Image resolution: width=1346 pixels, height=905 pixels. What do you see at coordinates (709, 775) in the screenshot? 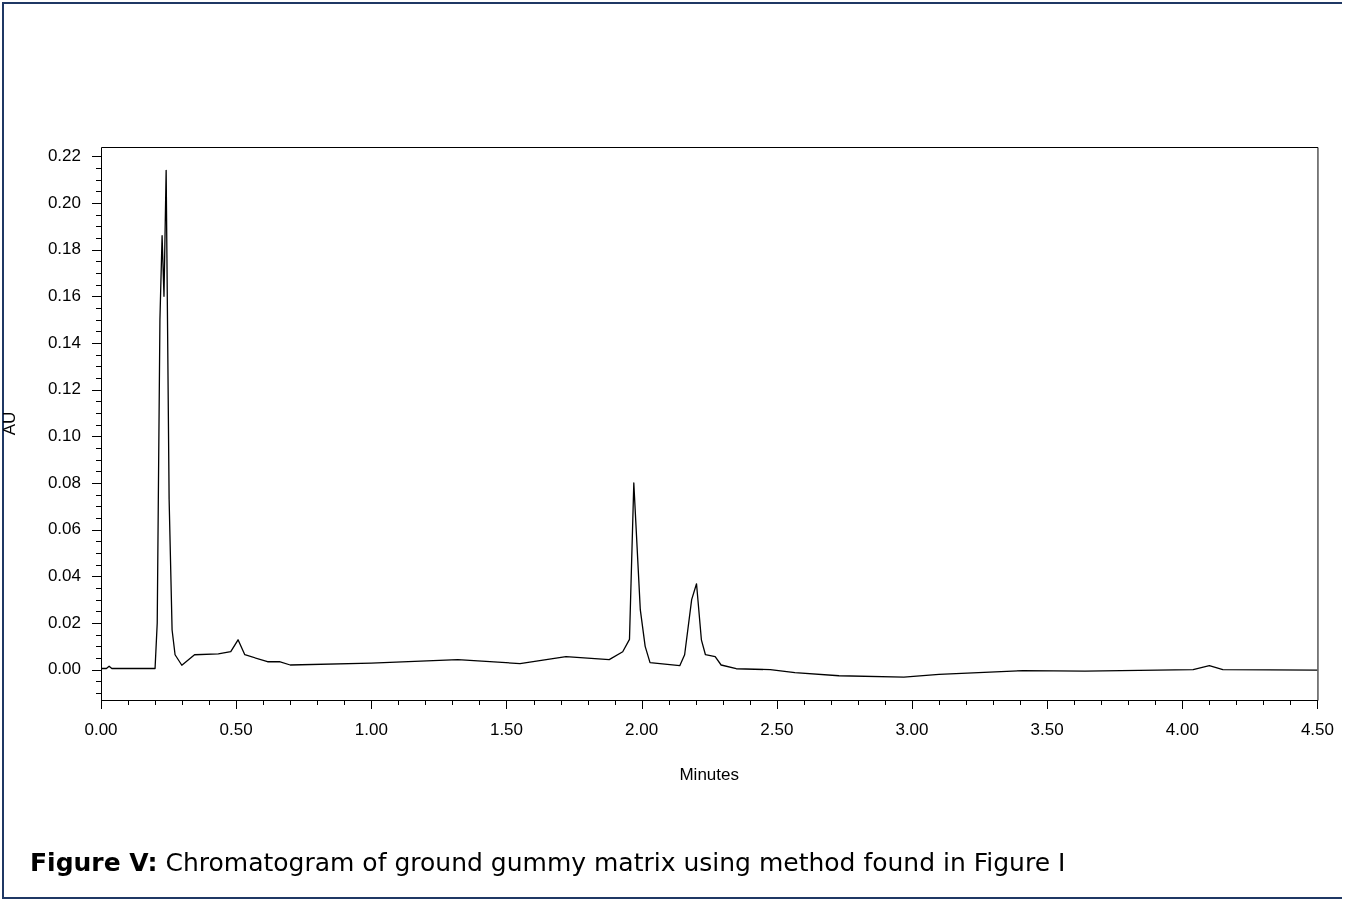
I see `x-axis-title: Minutes` at bounding box center [709, 775].